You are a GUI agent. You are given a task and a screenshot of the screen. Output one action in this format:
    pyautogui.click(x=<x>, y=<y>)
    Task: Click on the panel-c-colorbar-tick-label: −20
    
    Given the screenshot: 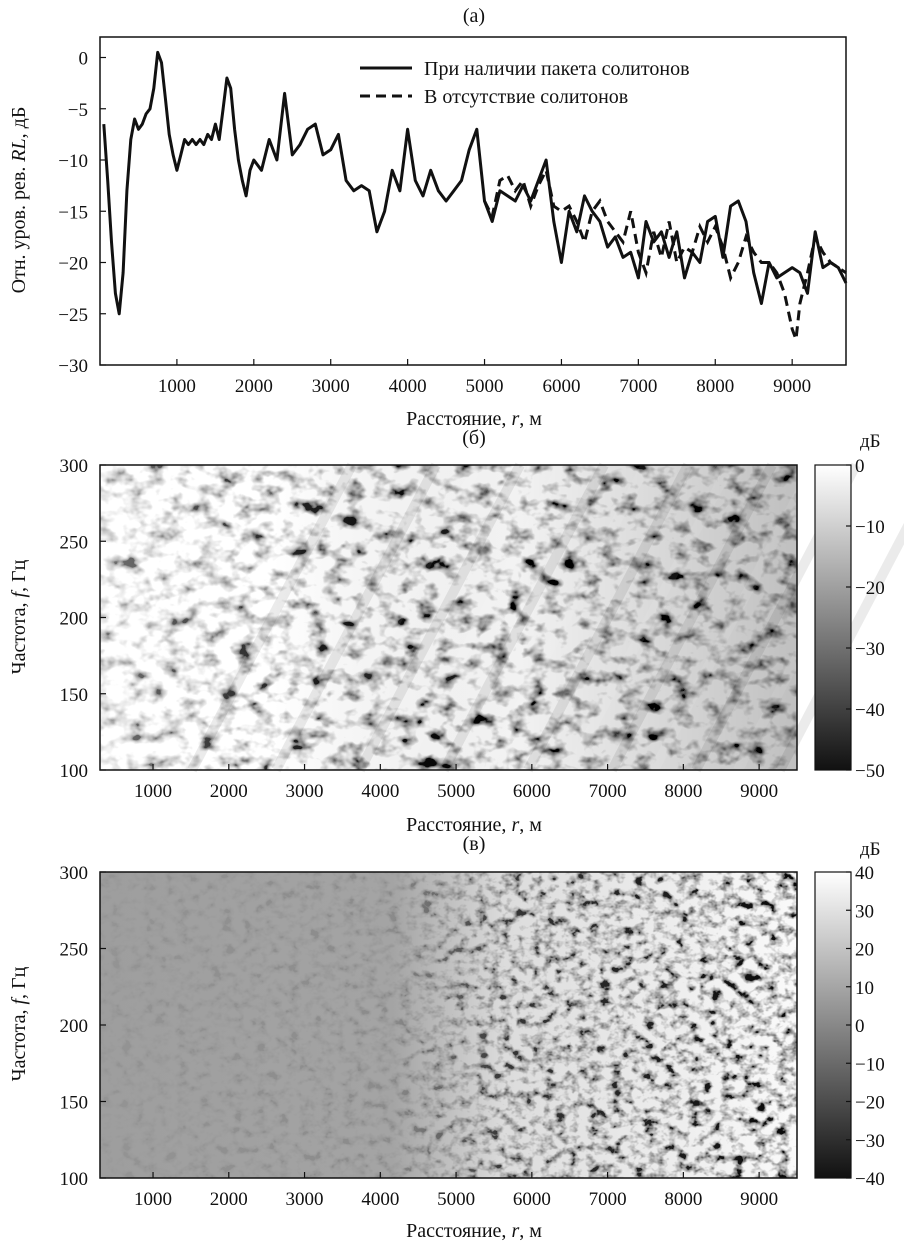 What is the action you would take?
    pyautogui.click(x=870, y=1103)
    